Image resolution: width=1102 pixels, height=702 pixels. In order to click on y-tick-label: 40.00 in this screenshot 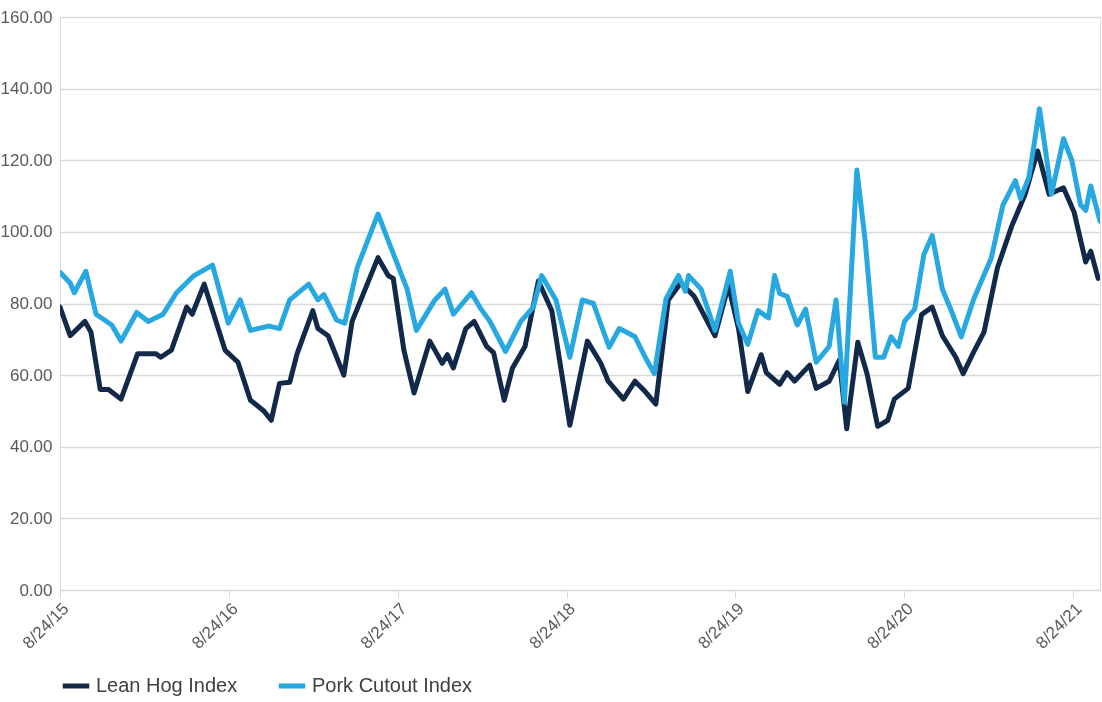, I will do `click(31, 447)`.